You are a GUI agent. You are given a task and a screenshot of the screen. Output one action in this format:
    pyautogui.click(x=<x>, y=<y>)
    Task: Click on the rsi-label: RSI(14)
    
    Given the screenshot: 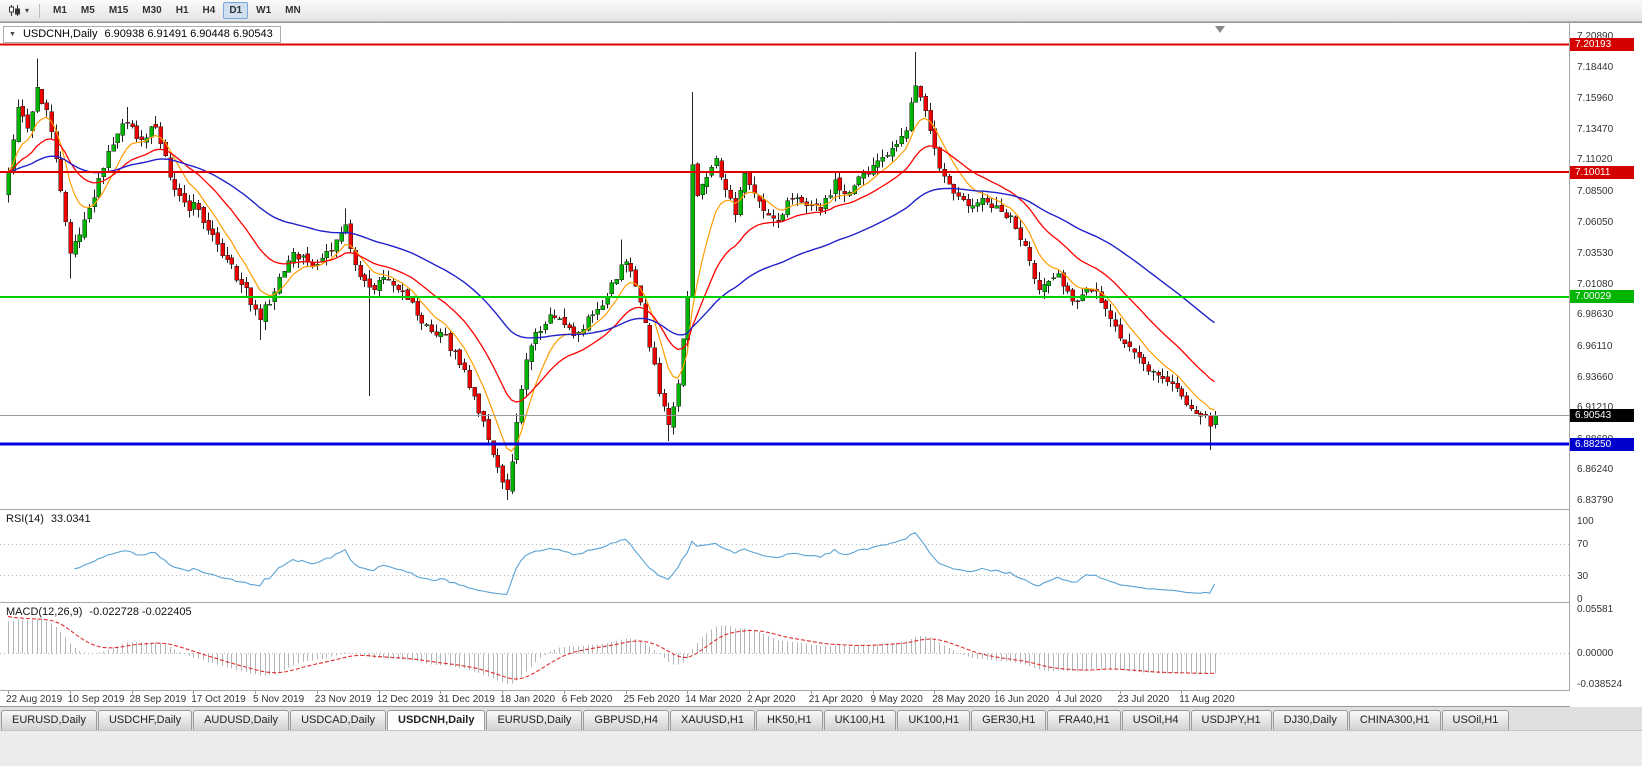 What is the action you would take?
    pyautogui.click(x=25, y=519)
    